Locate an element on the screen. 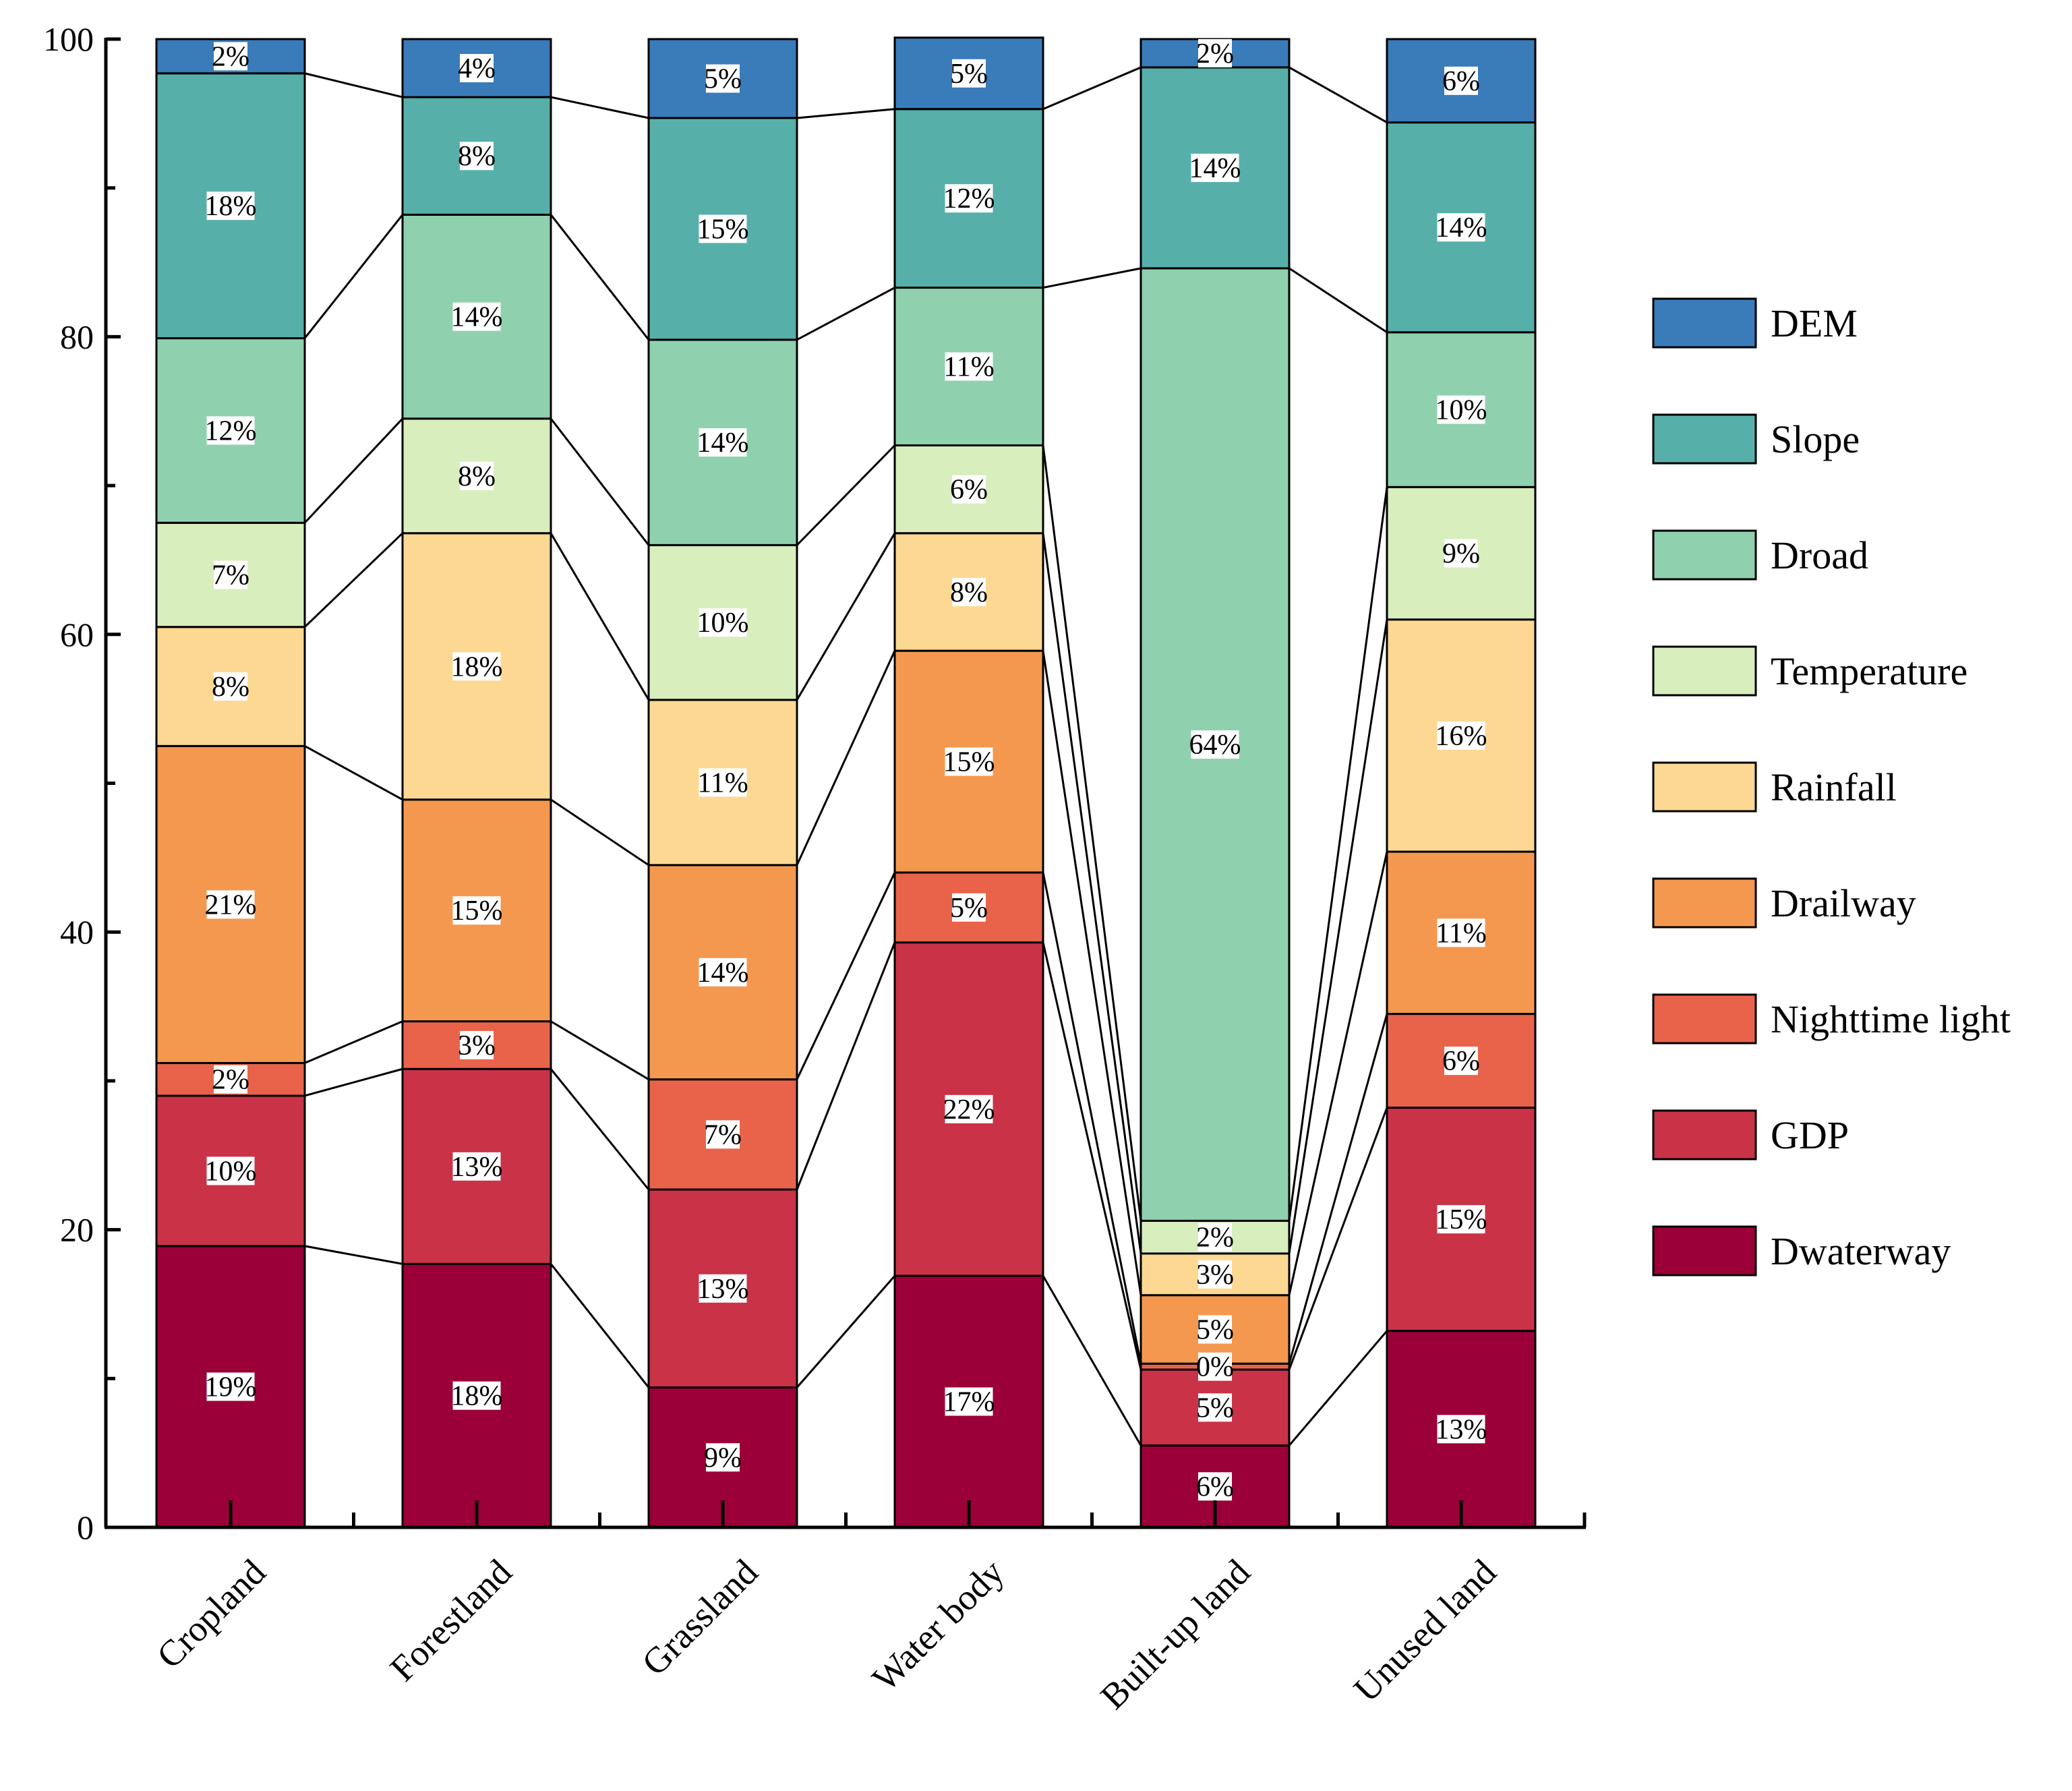 This screenshot has width=2072, height=1791. data-label-drailway-forestland: 15% is located at coordinates (477, 911).